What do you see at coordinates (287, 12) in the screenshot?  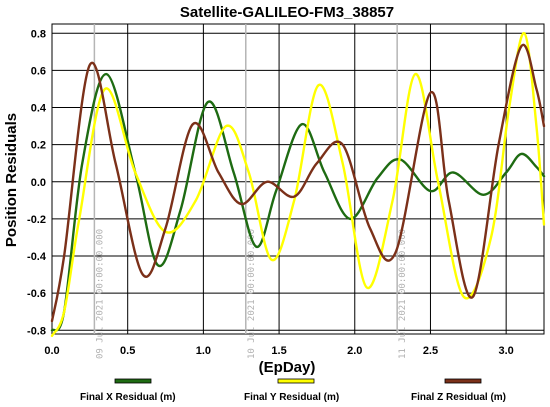 I see `chart-title: Satellite-GALILEO-FM3_38857` at bounding box center [287, 12].